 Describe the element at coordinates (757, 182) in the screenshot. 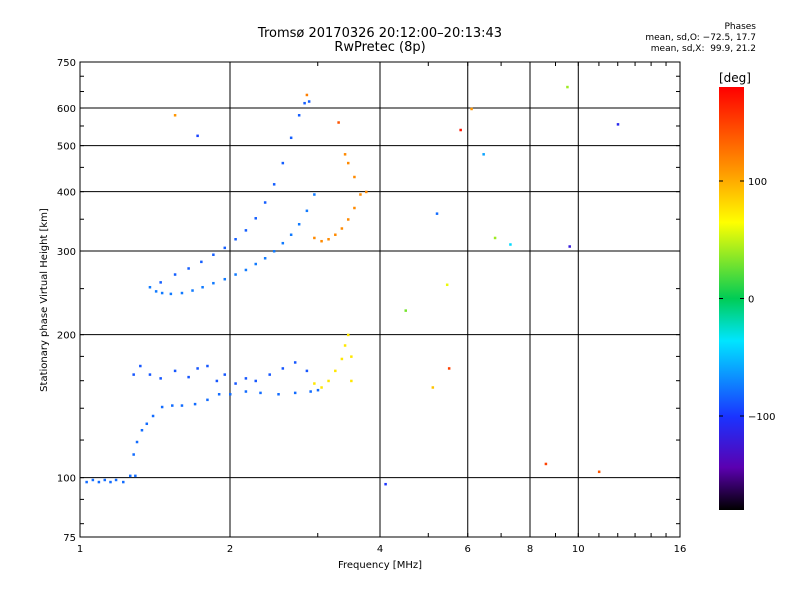

I see `colorbar-tick-label: 100` at that location.